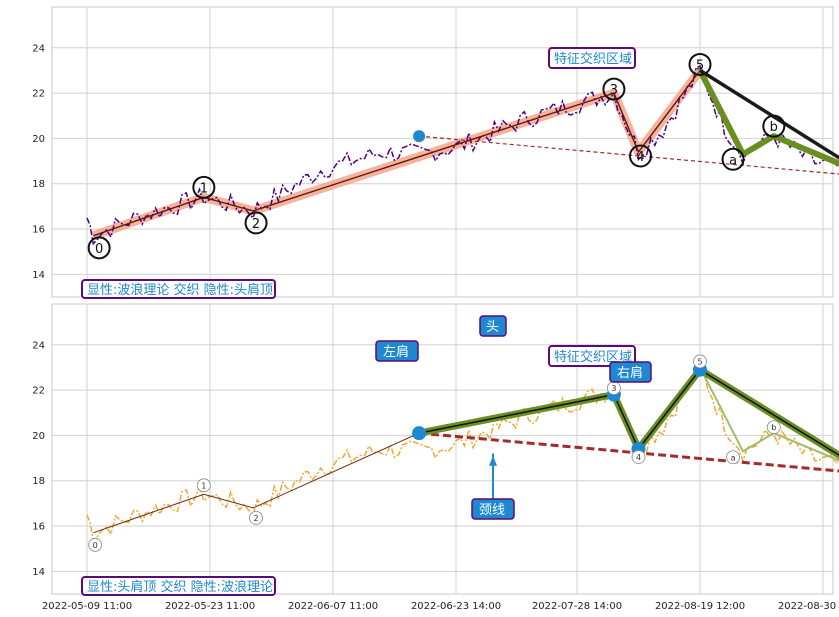 This screenshot has height=617, width=839. Describe the element at coordinates (700, 606) in the screenshot. I see `x-tick-label: 2022-08-19 12:00` at that location.